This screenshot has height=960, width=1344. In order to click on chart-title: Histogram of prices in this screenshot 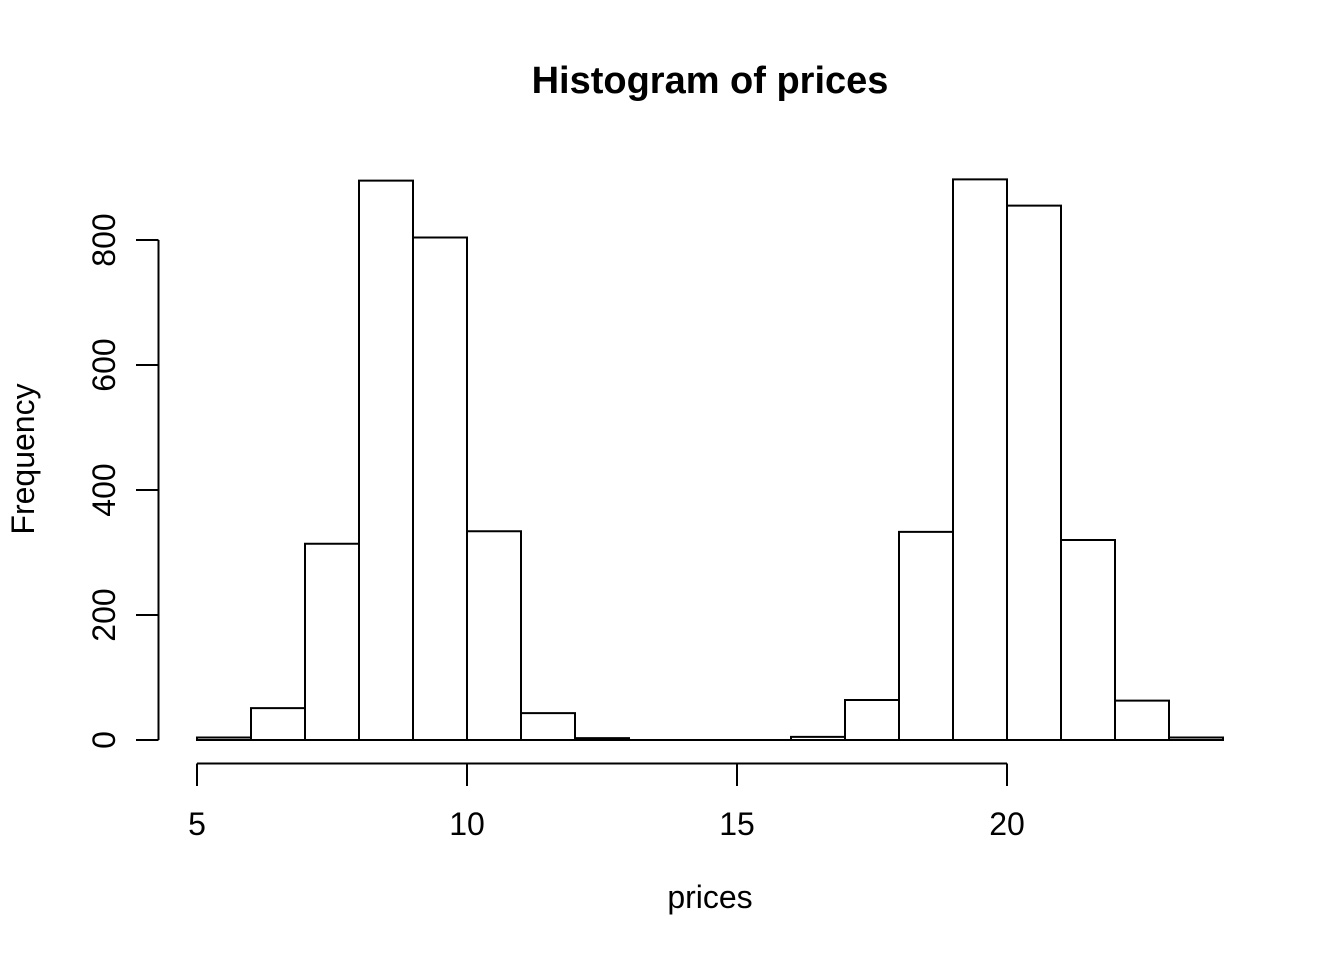, I will do `click(710, 81)`.